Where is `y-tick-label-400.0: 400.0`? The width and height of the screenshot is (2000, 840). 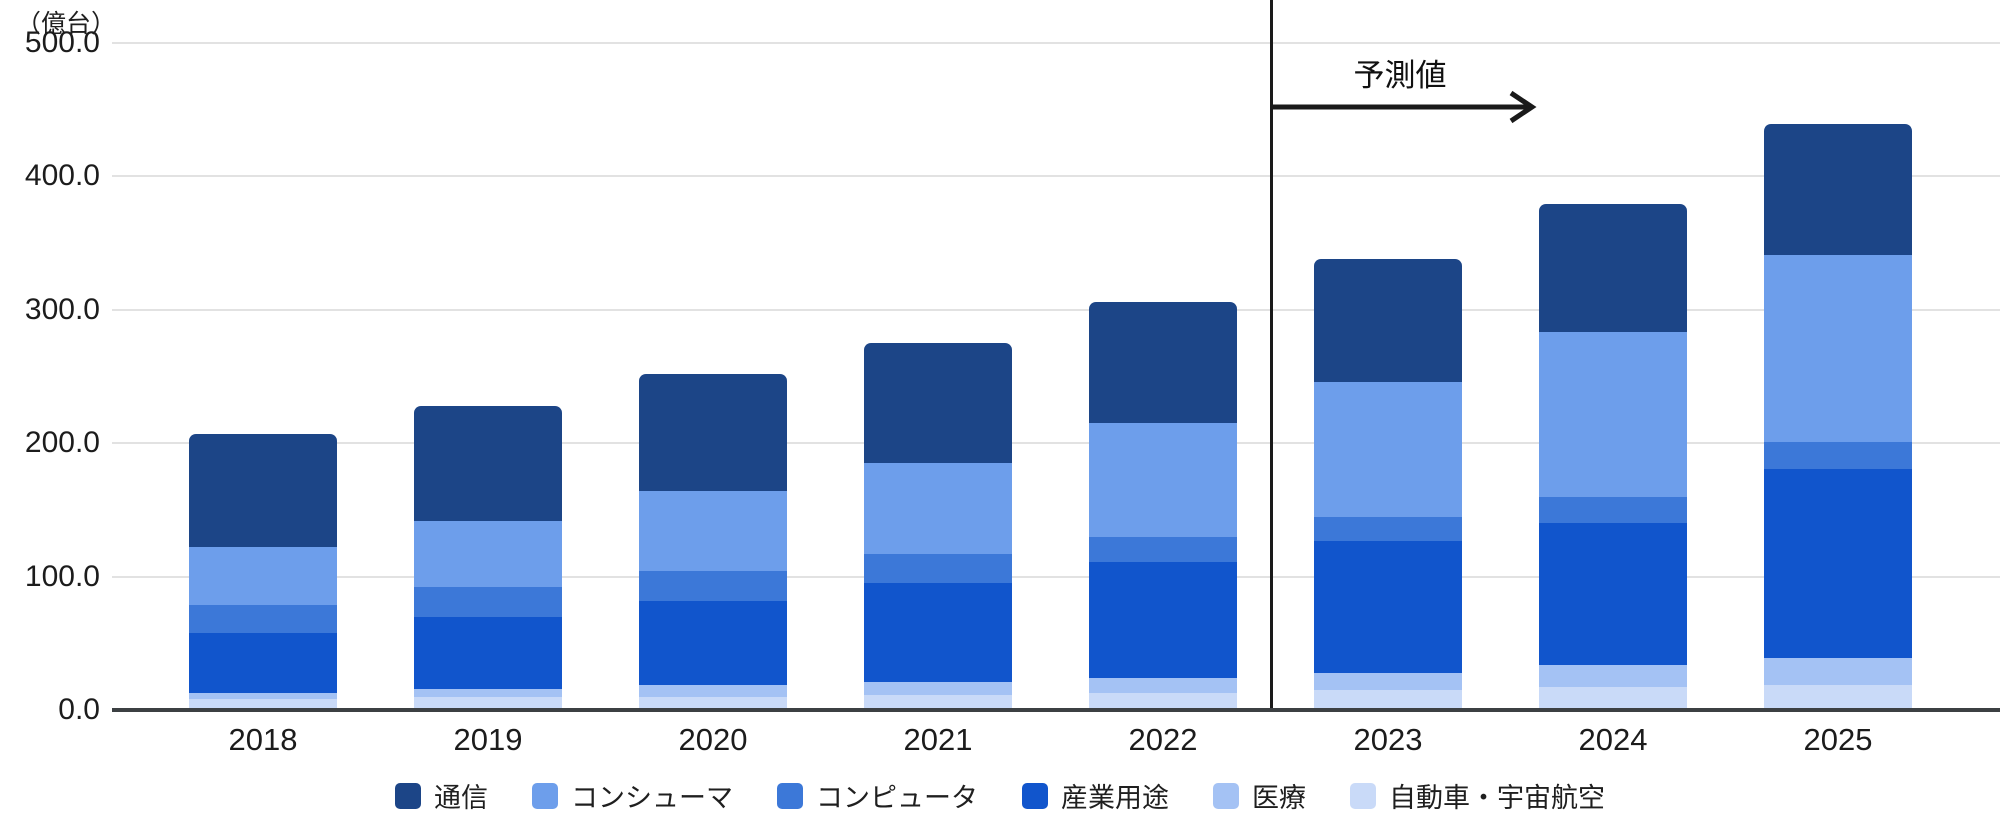 y-tick-label-400.0: 400.0 is located at coordinates (62, 175).